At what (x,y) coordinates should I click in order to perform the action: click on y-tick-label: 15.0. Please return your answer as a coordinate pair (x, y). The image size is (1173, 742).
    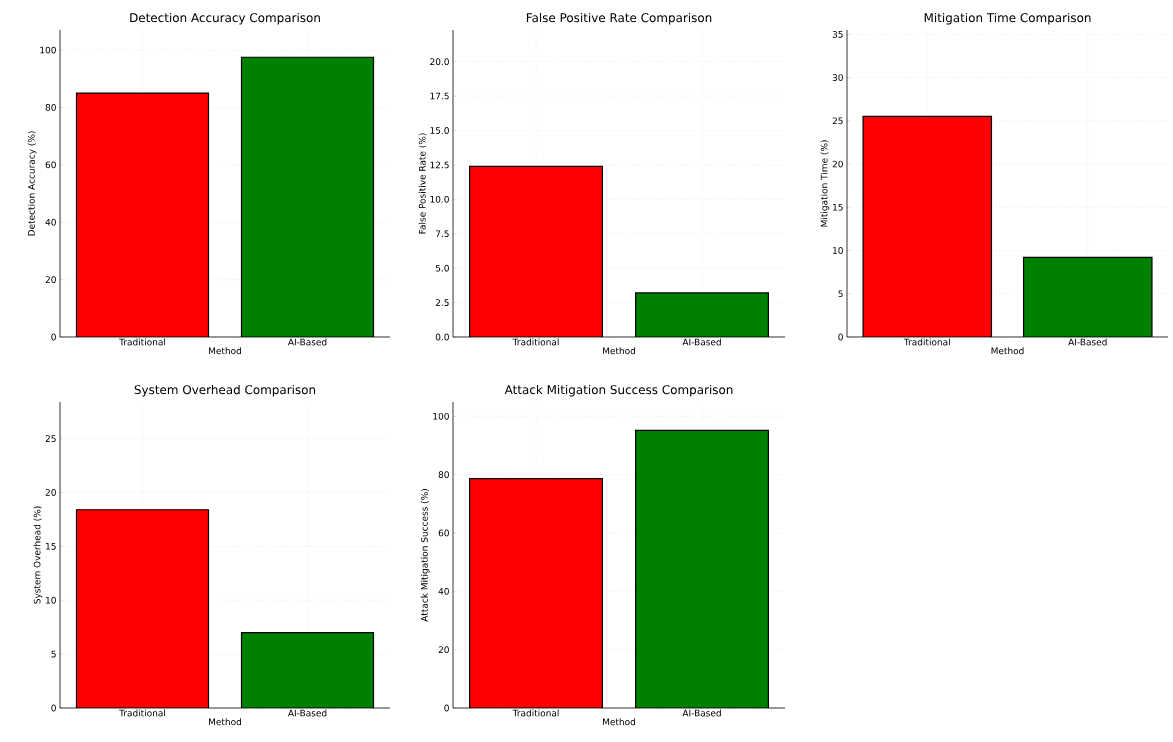
    Looking at the image, I should click on (439, 130).